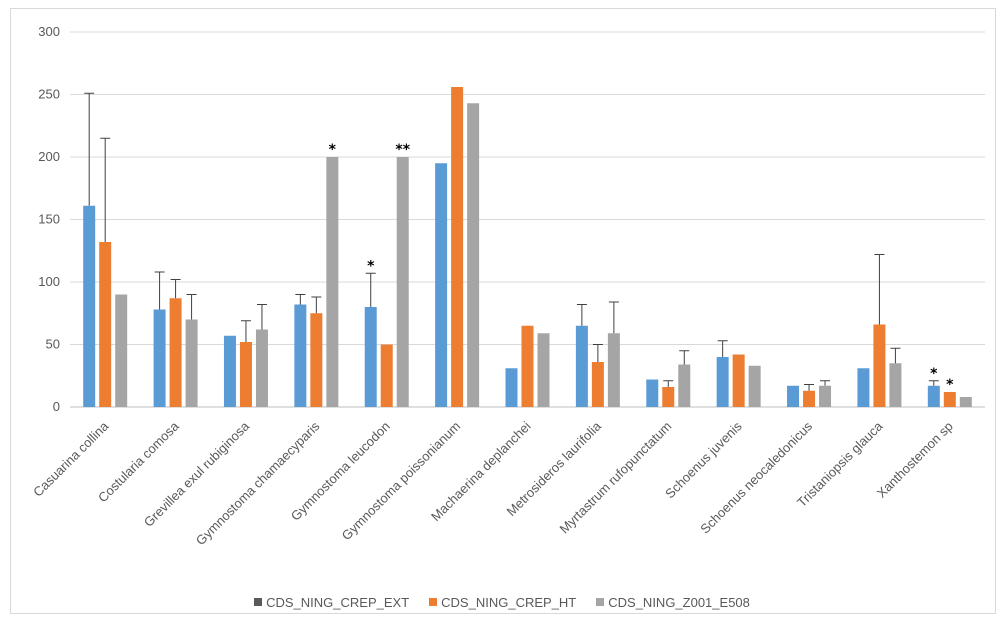 This screenshot has width=1004, height=621. Describe the element at coordinates (53, 344) in the screenshot. I see `y-tick-label: 50` at that location.